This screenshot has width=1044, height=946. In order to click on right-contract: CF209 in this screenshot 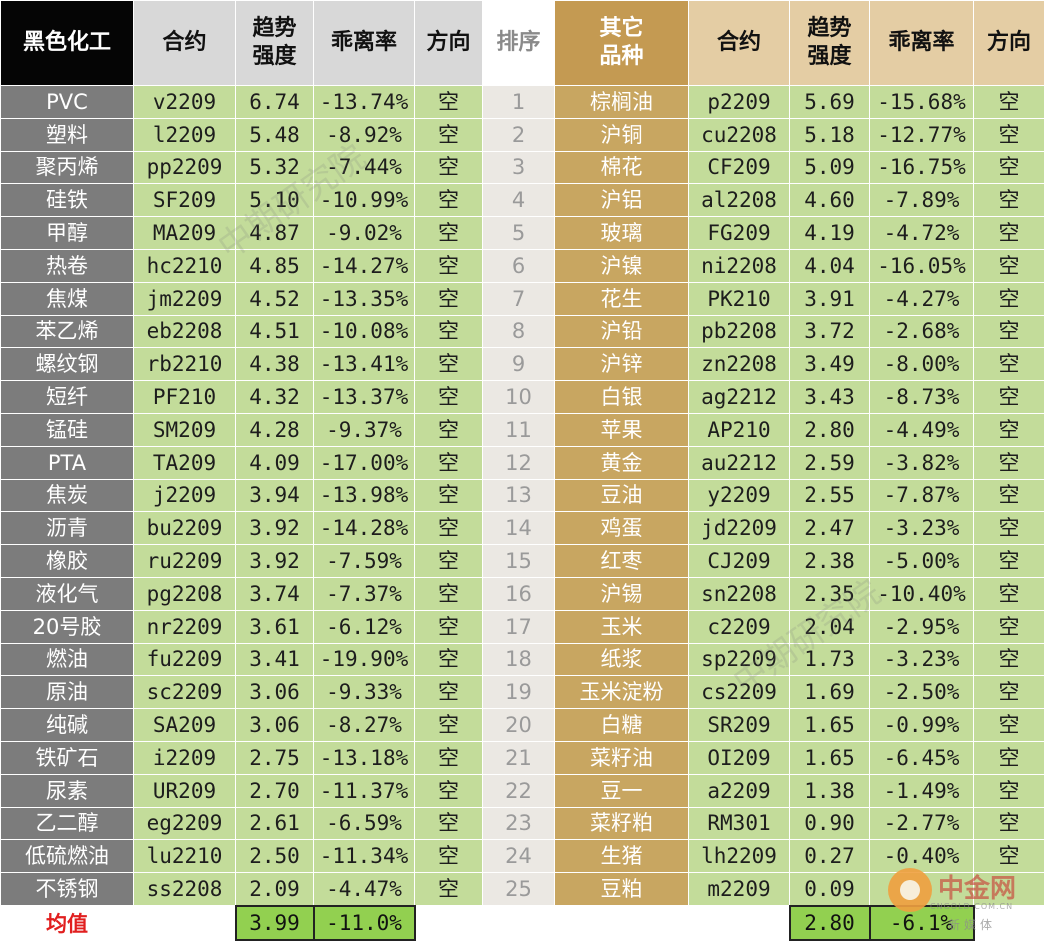, I will do `click(739, 167)`.